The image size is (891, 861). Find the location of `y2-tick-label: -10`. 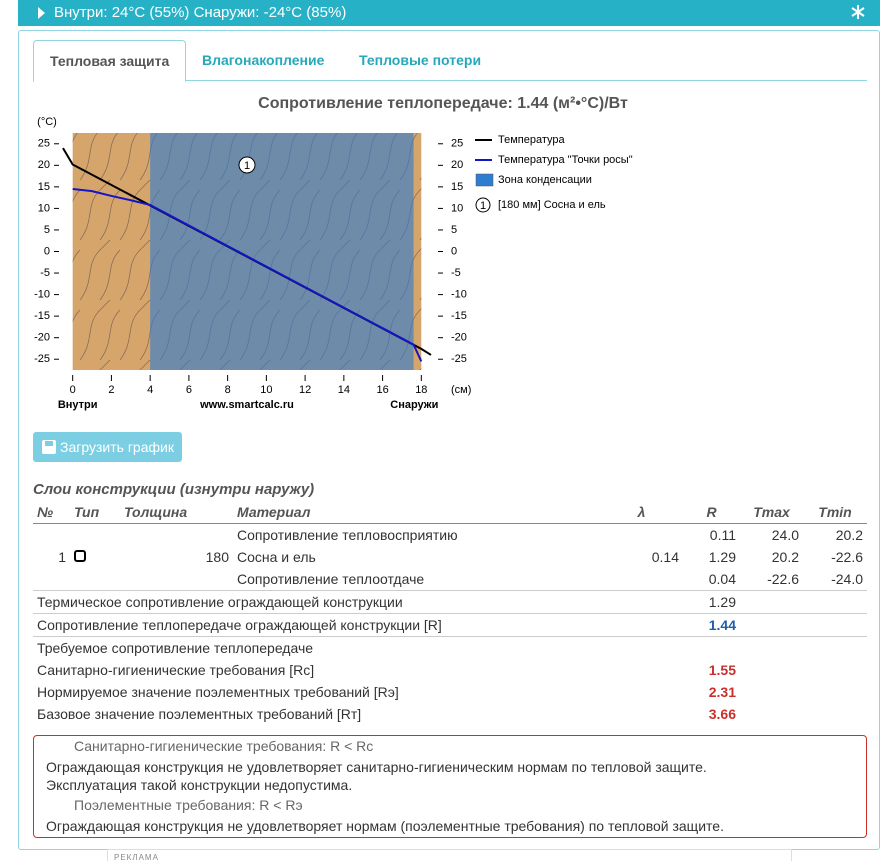

y2-tick-label: -10 is located at coordinates (459, 294).